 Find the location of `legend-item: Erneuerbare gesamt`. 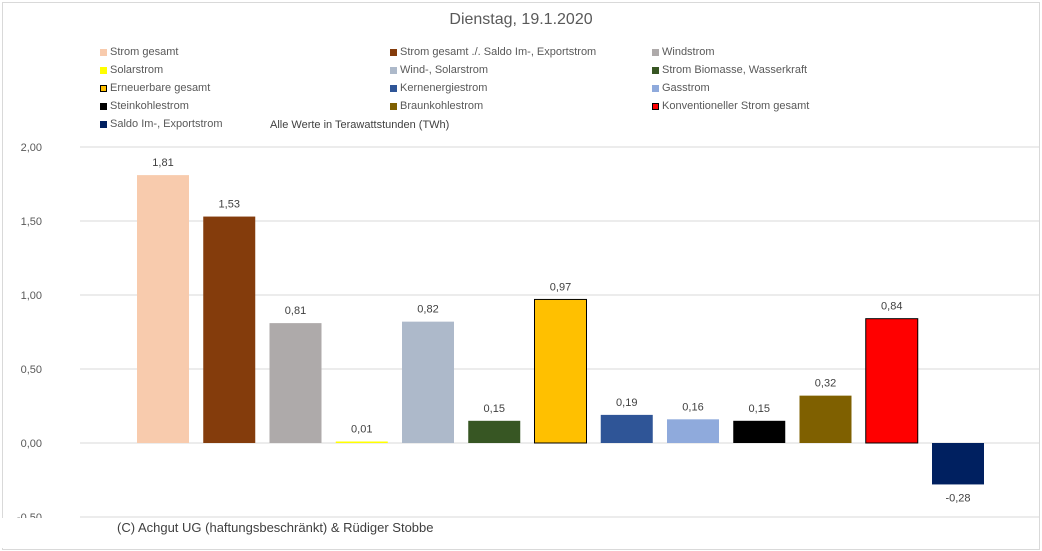

legend-item: Erneuerbare gesamt is located at coordinates (155, 88).